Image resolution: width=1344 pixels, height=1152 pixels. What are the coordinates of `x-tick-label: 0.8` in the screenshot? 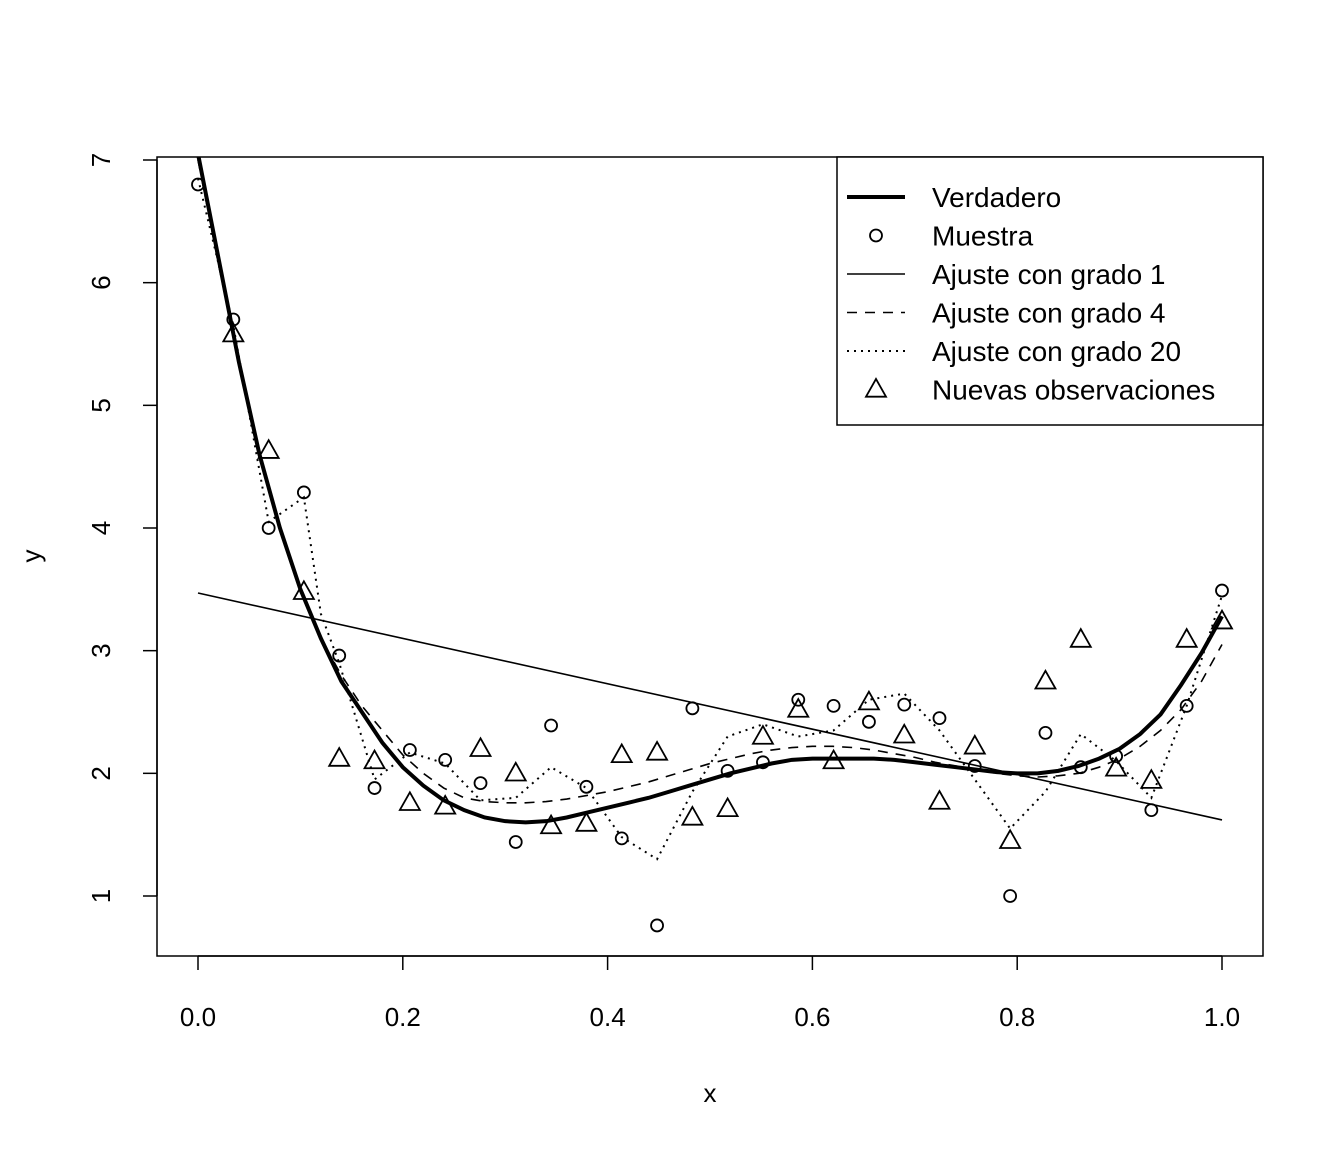 It's located at (1017, 1017).